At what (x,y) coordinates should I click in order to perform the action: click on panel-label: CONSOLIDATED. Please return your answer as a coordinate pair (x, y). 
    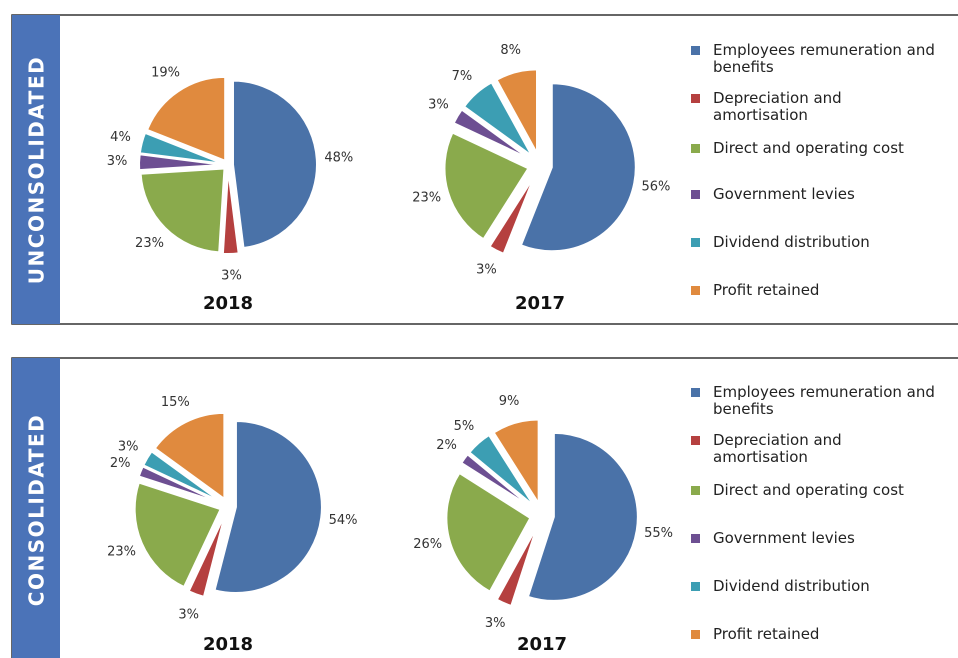
    Looking at the image, I should click on (37, 510).